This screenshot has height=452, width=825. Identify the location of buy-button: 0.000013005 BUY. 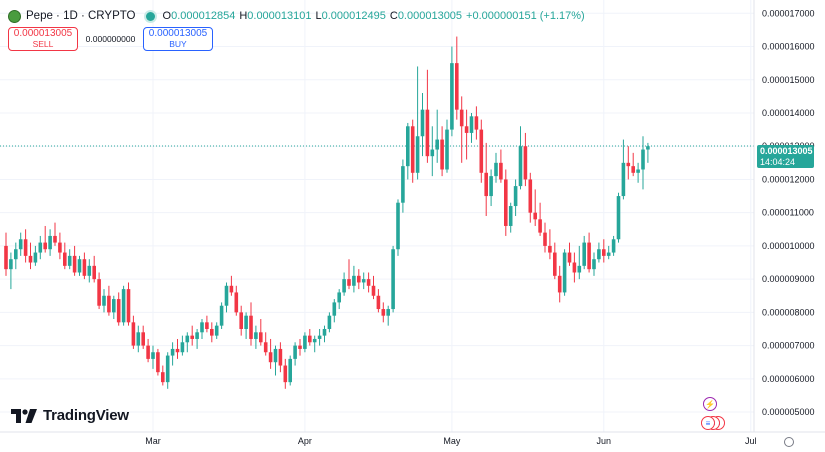
(178, 39).